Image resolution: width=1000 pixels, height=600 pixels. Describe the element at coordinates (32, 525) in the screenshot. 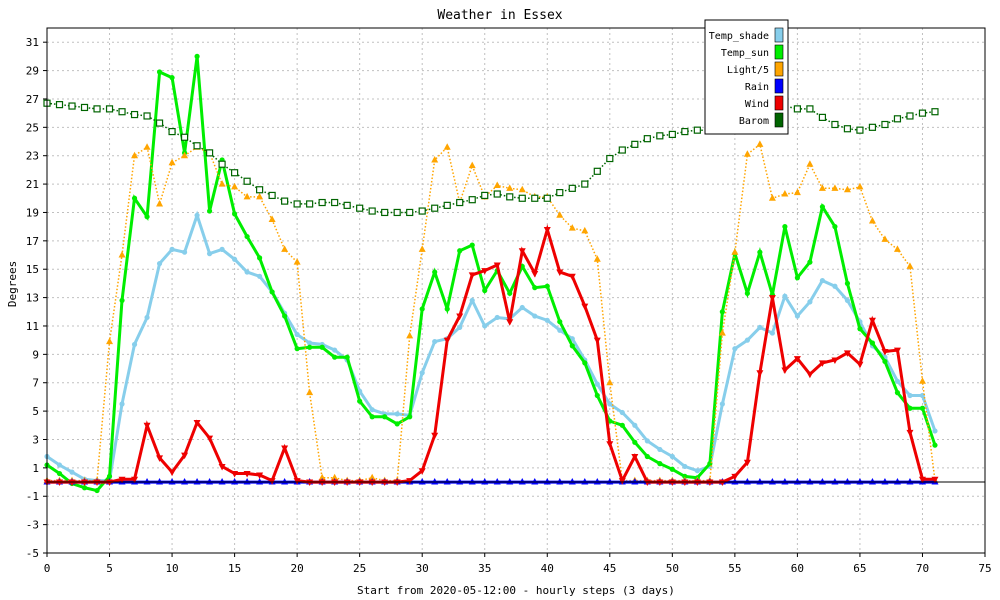

I see `y-tick-label: -3` at that location.